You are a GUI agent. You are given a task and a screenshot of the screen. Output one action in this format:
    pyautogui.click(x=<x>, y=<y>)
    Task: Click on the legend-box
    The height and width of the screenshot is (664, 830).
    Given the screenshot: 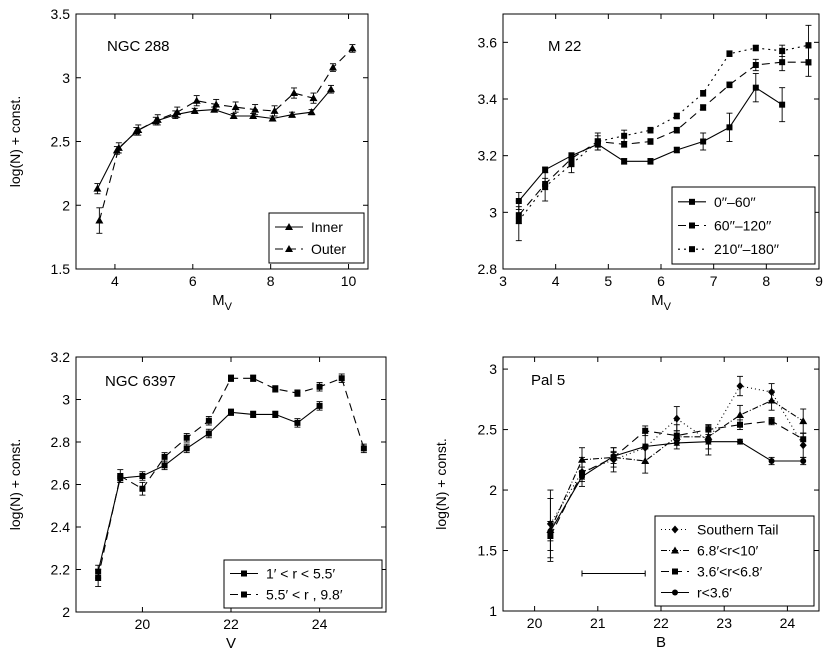 What is the action you would take?
    pyautogui.click(x=303, y=584)
    